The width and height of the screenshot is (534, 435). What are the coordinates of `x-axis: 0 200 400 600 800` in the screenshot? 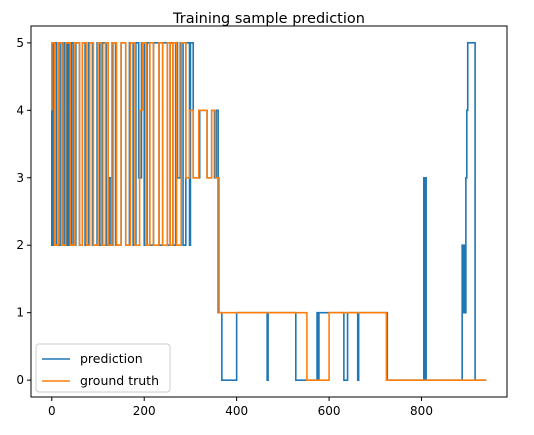 It's located at (240, 407).